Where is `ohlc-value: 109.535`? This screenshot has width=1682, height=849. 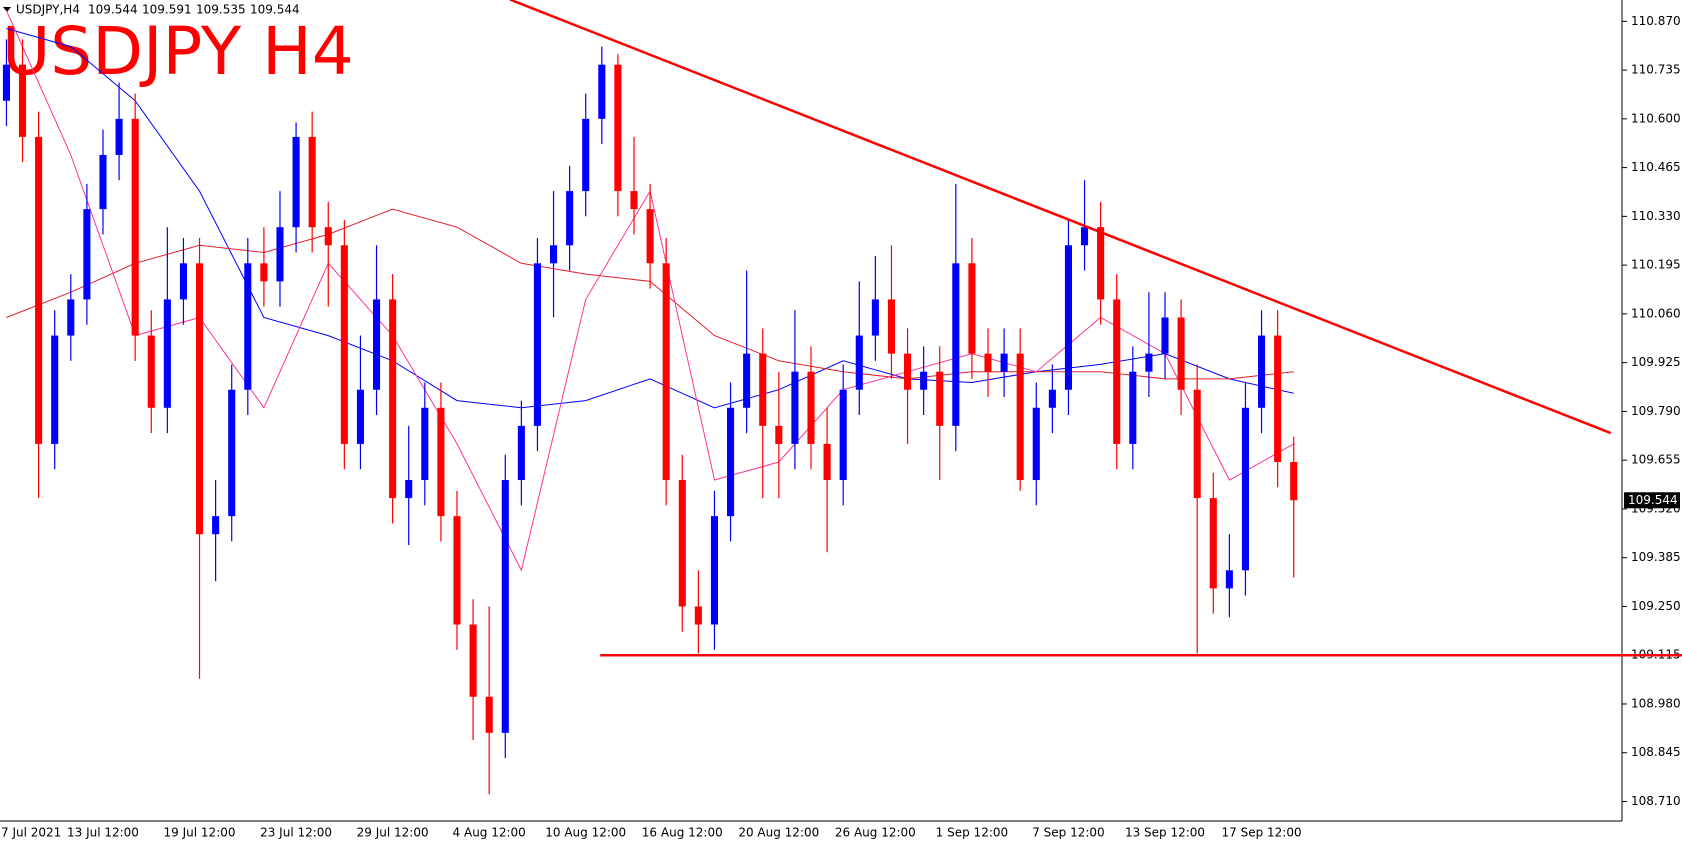
ohlc-value: 109.535 is located at coordinates (221, 10).